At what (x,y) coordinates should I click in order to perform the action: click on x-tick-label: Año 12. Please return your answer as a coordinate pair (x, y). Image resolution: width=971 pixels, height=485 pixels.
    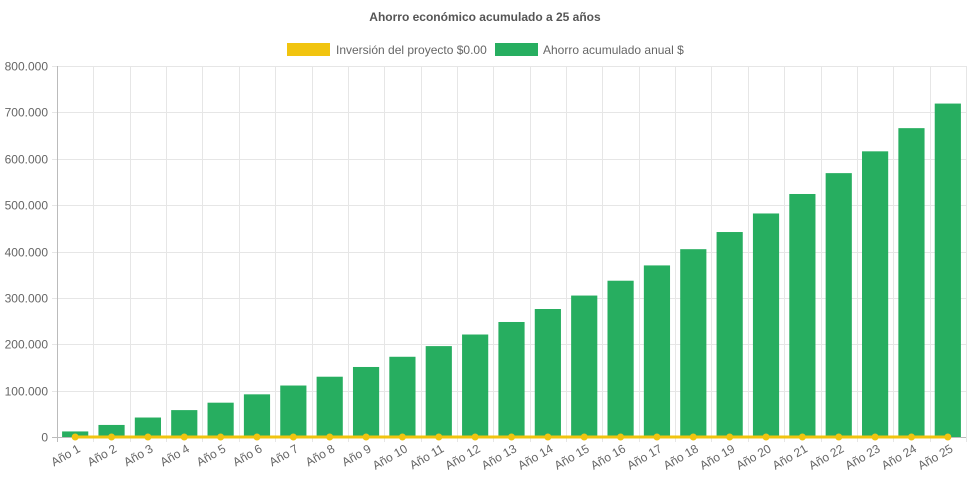
    Looking at the image, I should click on (463, 456).